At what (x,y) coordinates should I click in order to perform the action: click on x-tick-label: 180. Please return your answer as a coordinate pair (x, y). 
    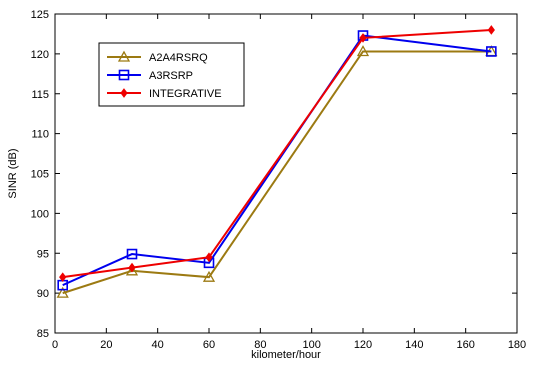
    Looking at the image, I should click on (517, 345).